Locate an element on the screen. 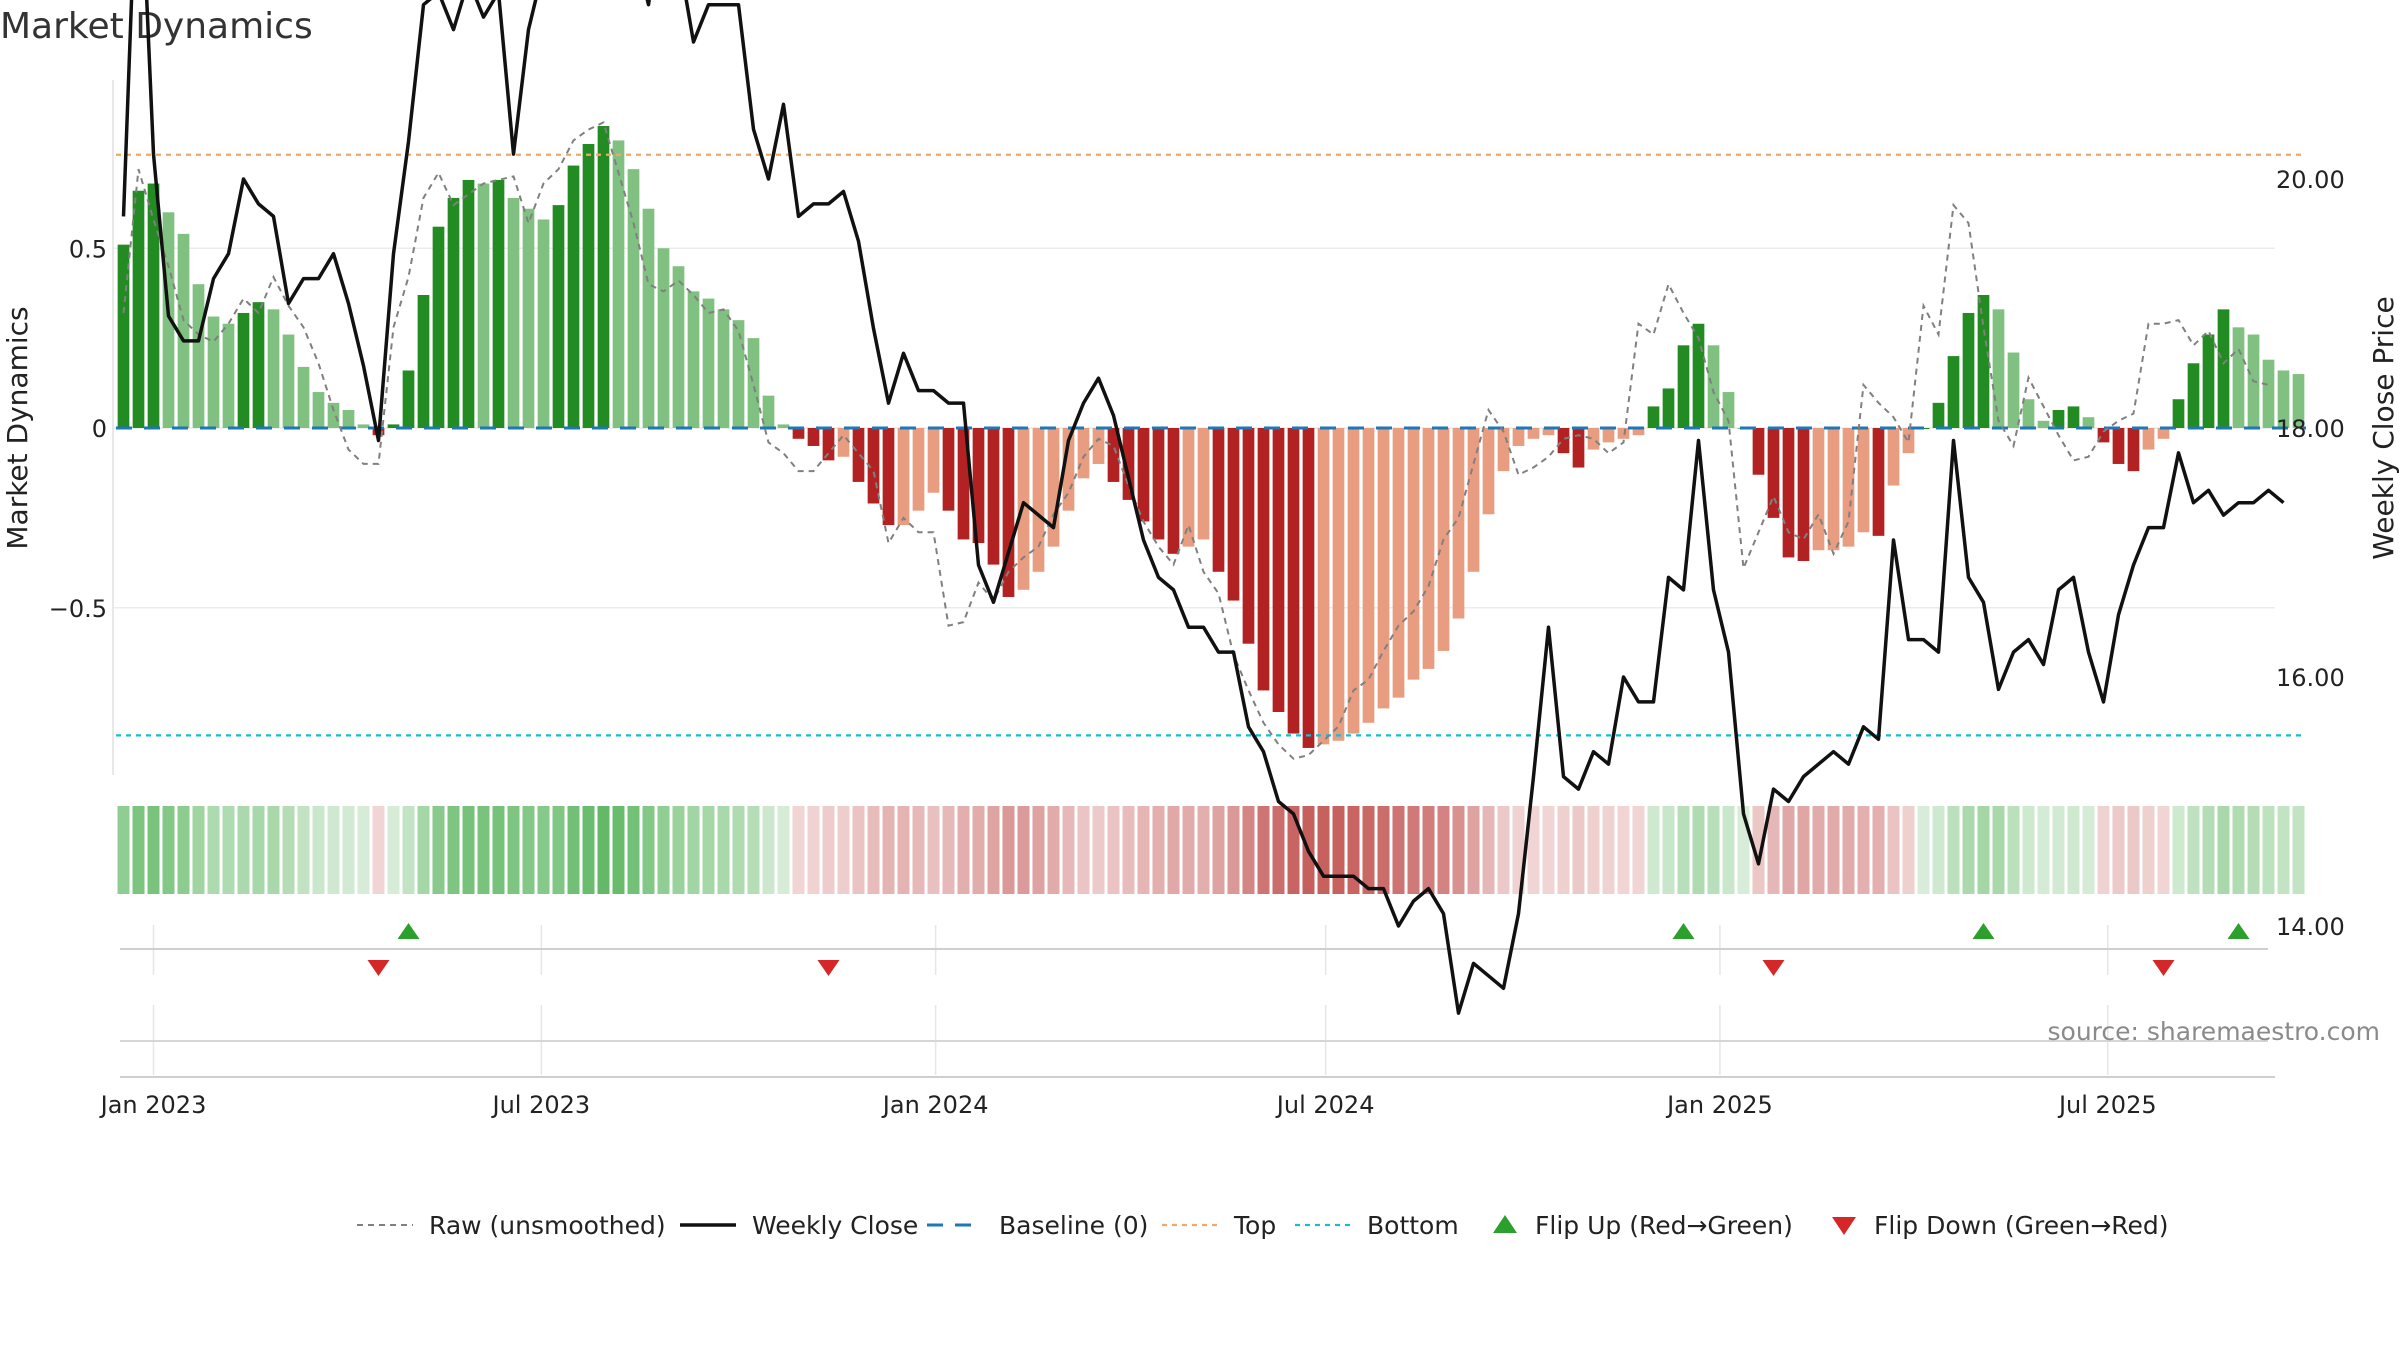  left-tick-label: −0.5 is located at coordinates (78, 609).